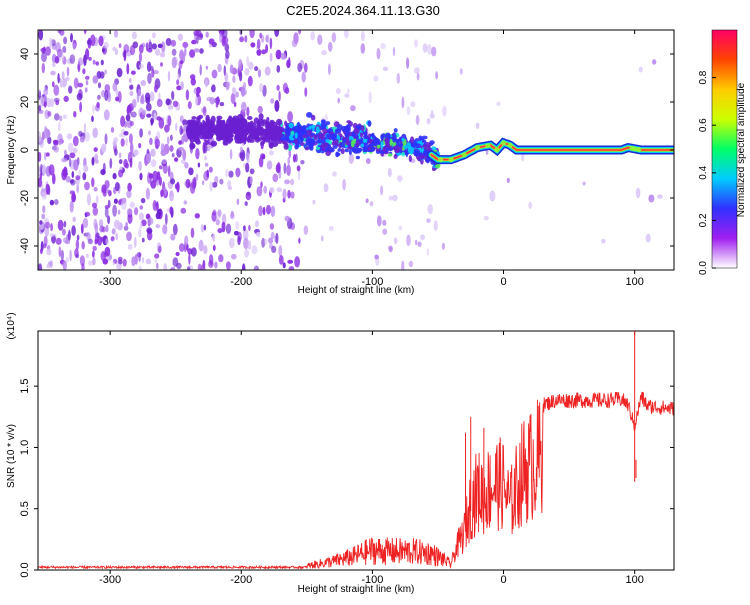 The height and width of the screenshot is (605, 750). I want to click on y-tick-label: 1.5, so click(25, 386).